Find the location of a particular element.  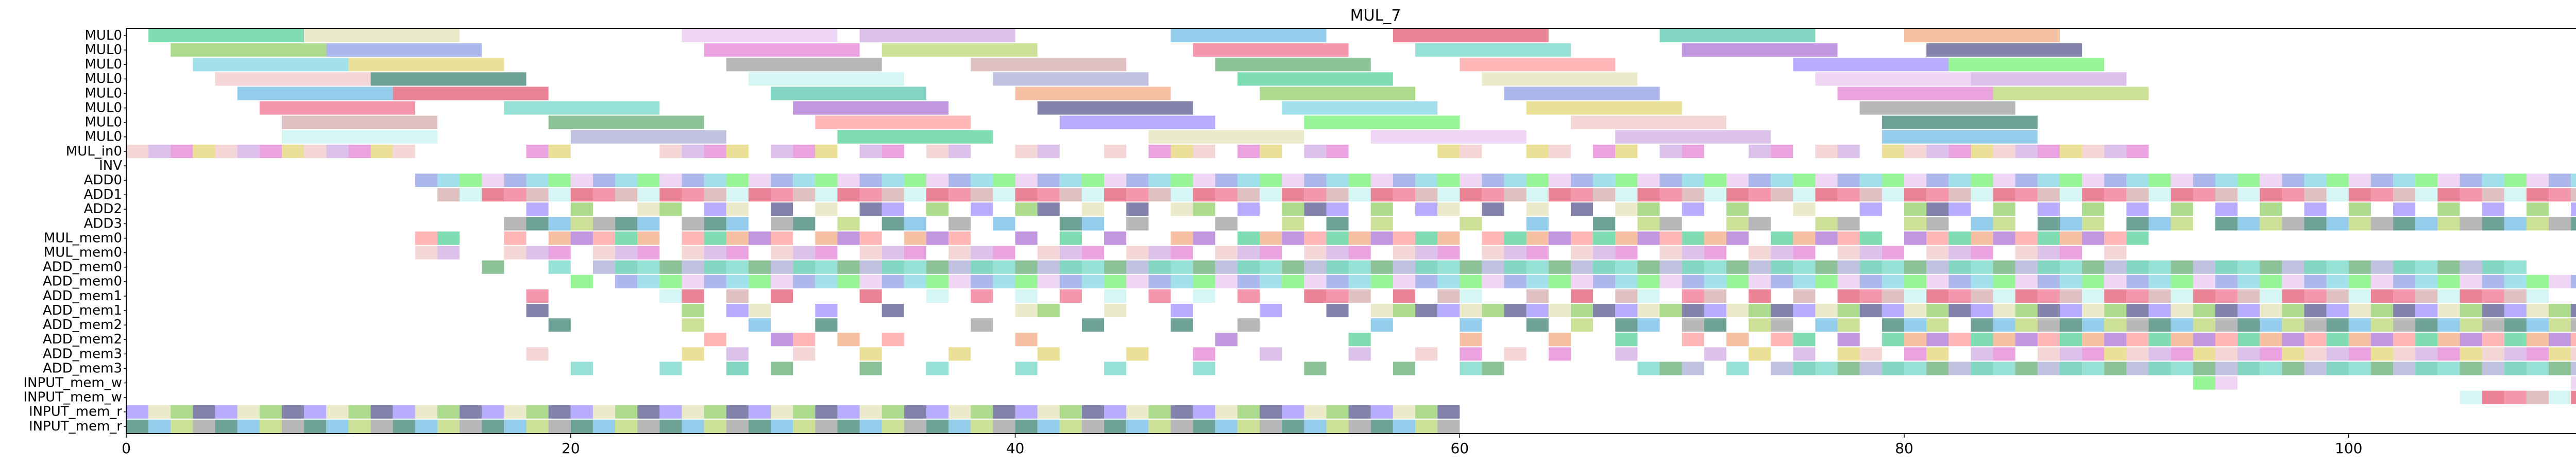

x-axis: 0 20 40 60 80 100 is located at coordinates (1242, 446).